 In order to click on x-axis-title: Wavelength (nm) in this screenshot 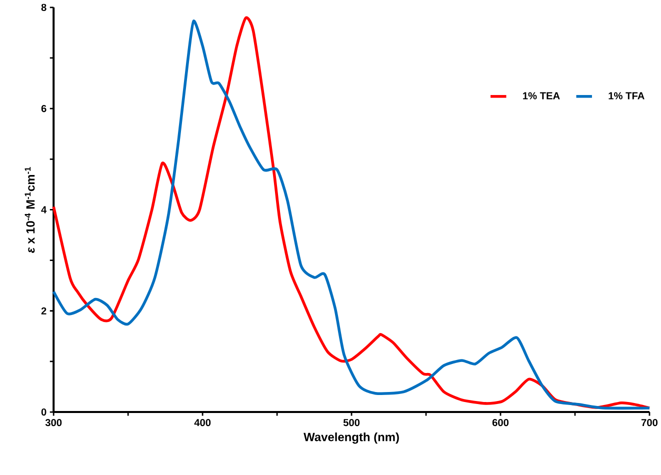, I will do `click(351, 438)`.